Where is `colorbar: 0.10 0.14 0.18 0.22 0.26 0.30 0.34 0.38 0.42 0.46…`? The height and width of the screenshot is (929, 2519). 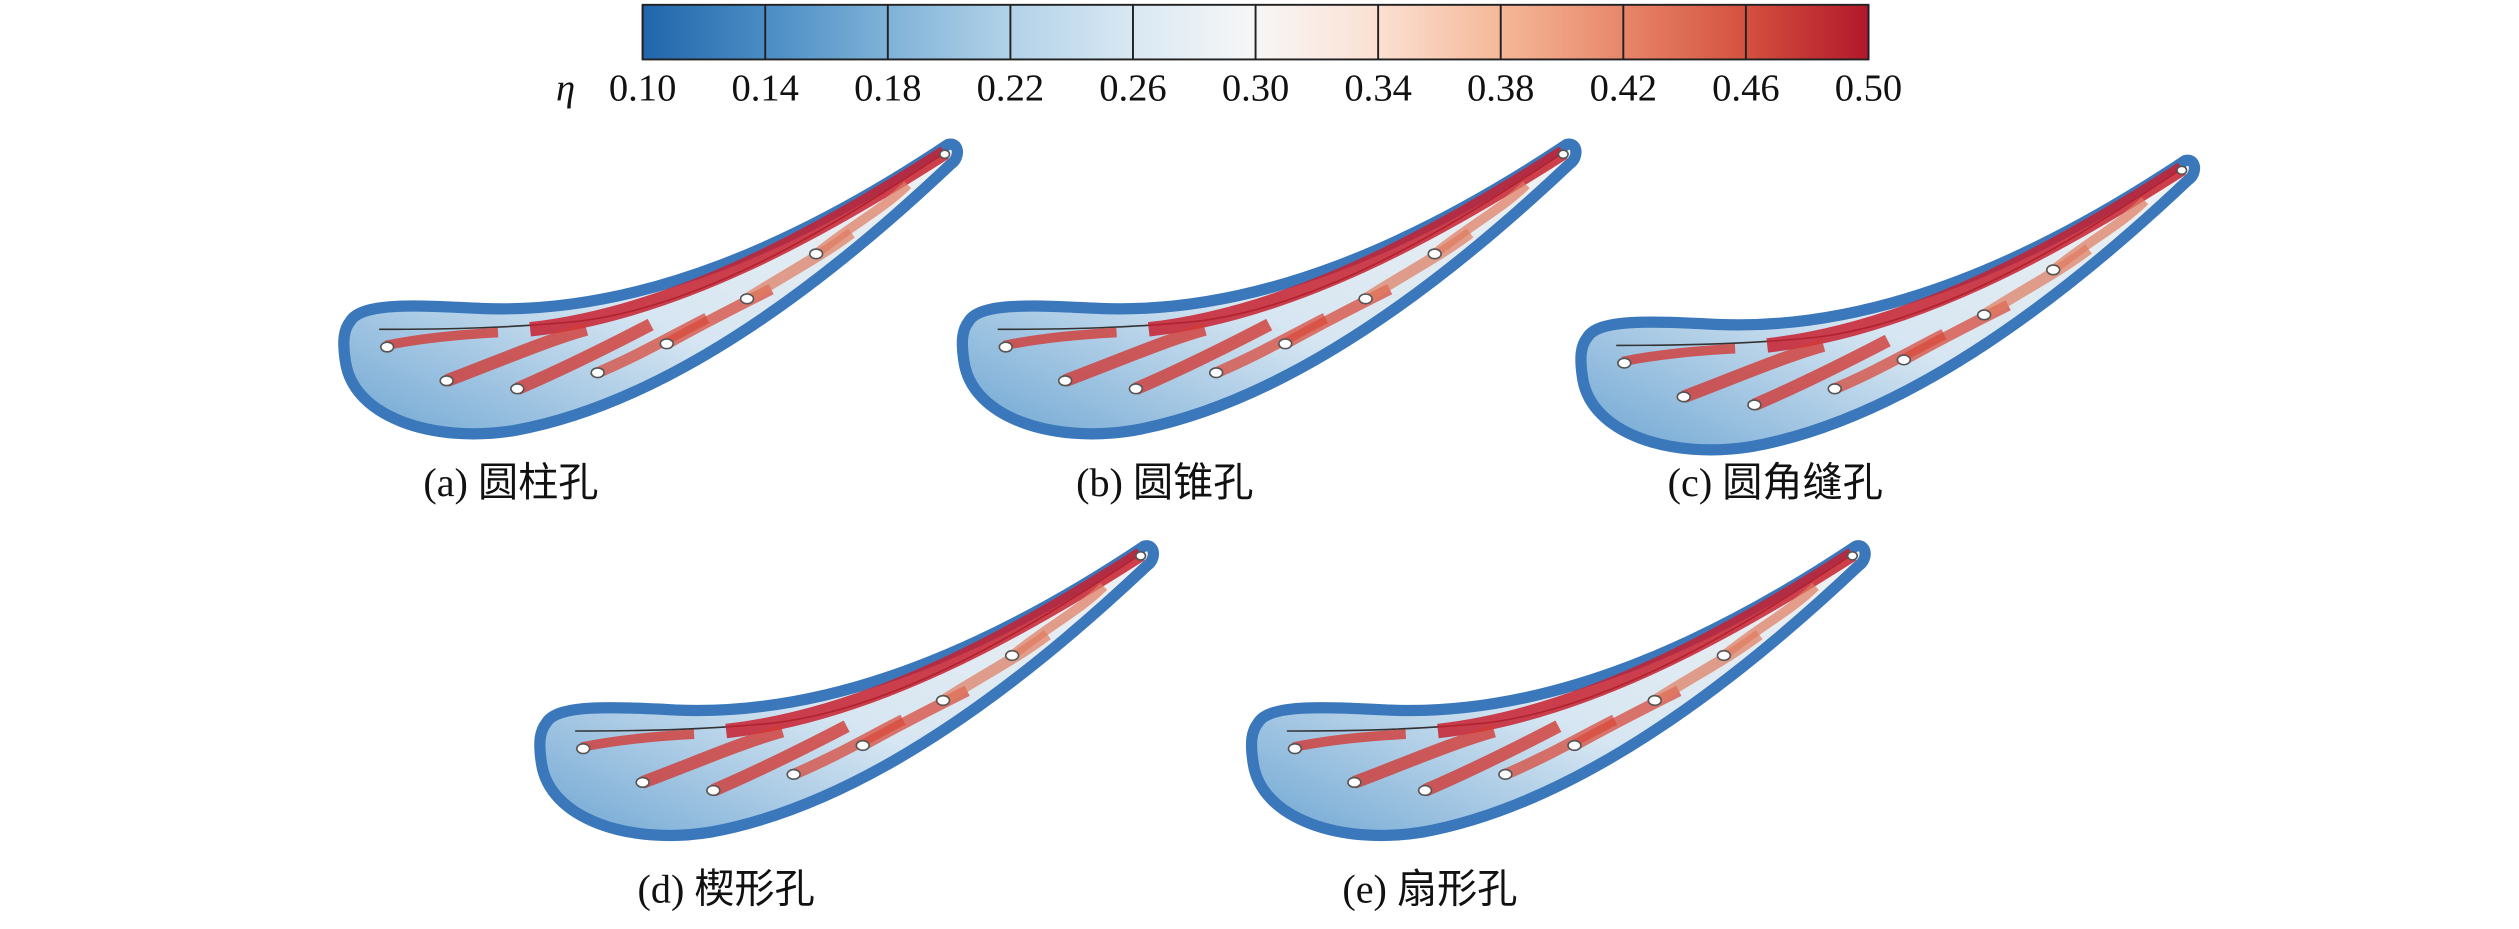
colorbar: 0.10 0.14 0.18 0.22 0.26 0.30 0.34 0.38 0.42 0.46… is located at coordinates (1255, 56).